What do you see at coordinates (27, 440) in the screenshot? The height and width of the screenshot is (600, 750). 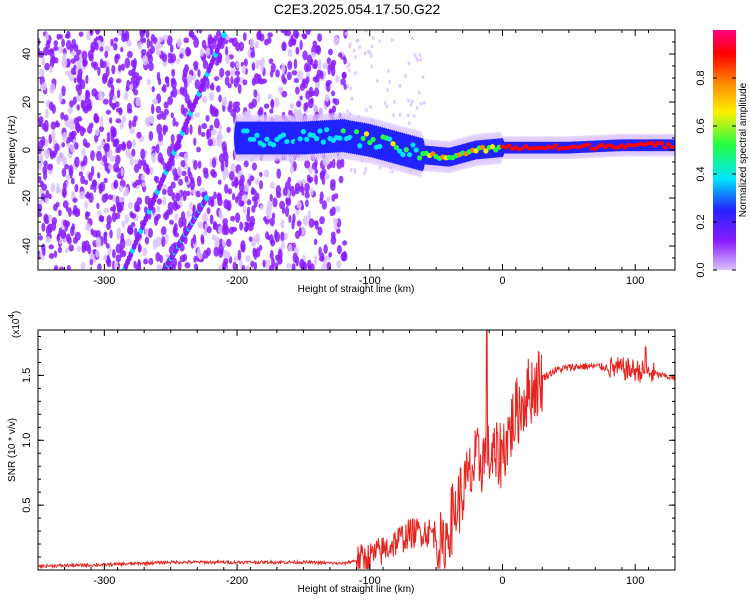 I see `snr-y-tick-label: 1.0` at bounding box center [27, 440].